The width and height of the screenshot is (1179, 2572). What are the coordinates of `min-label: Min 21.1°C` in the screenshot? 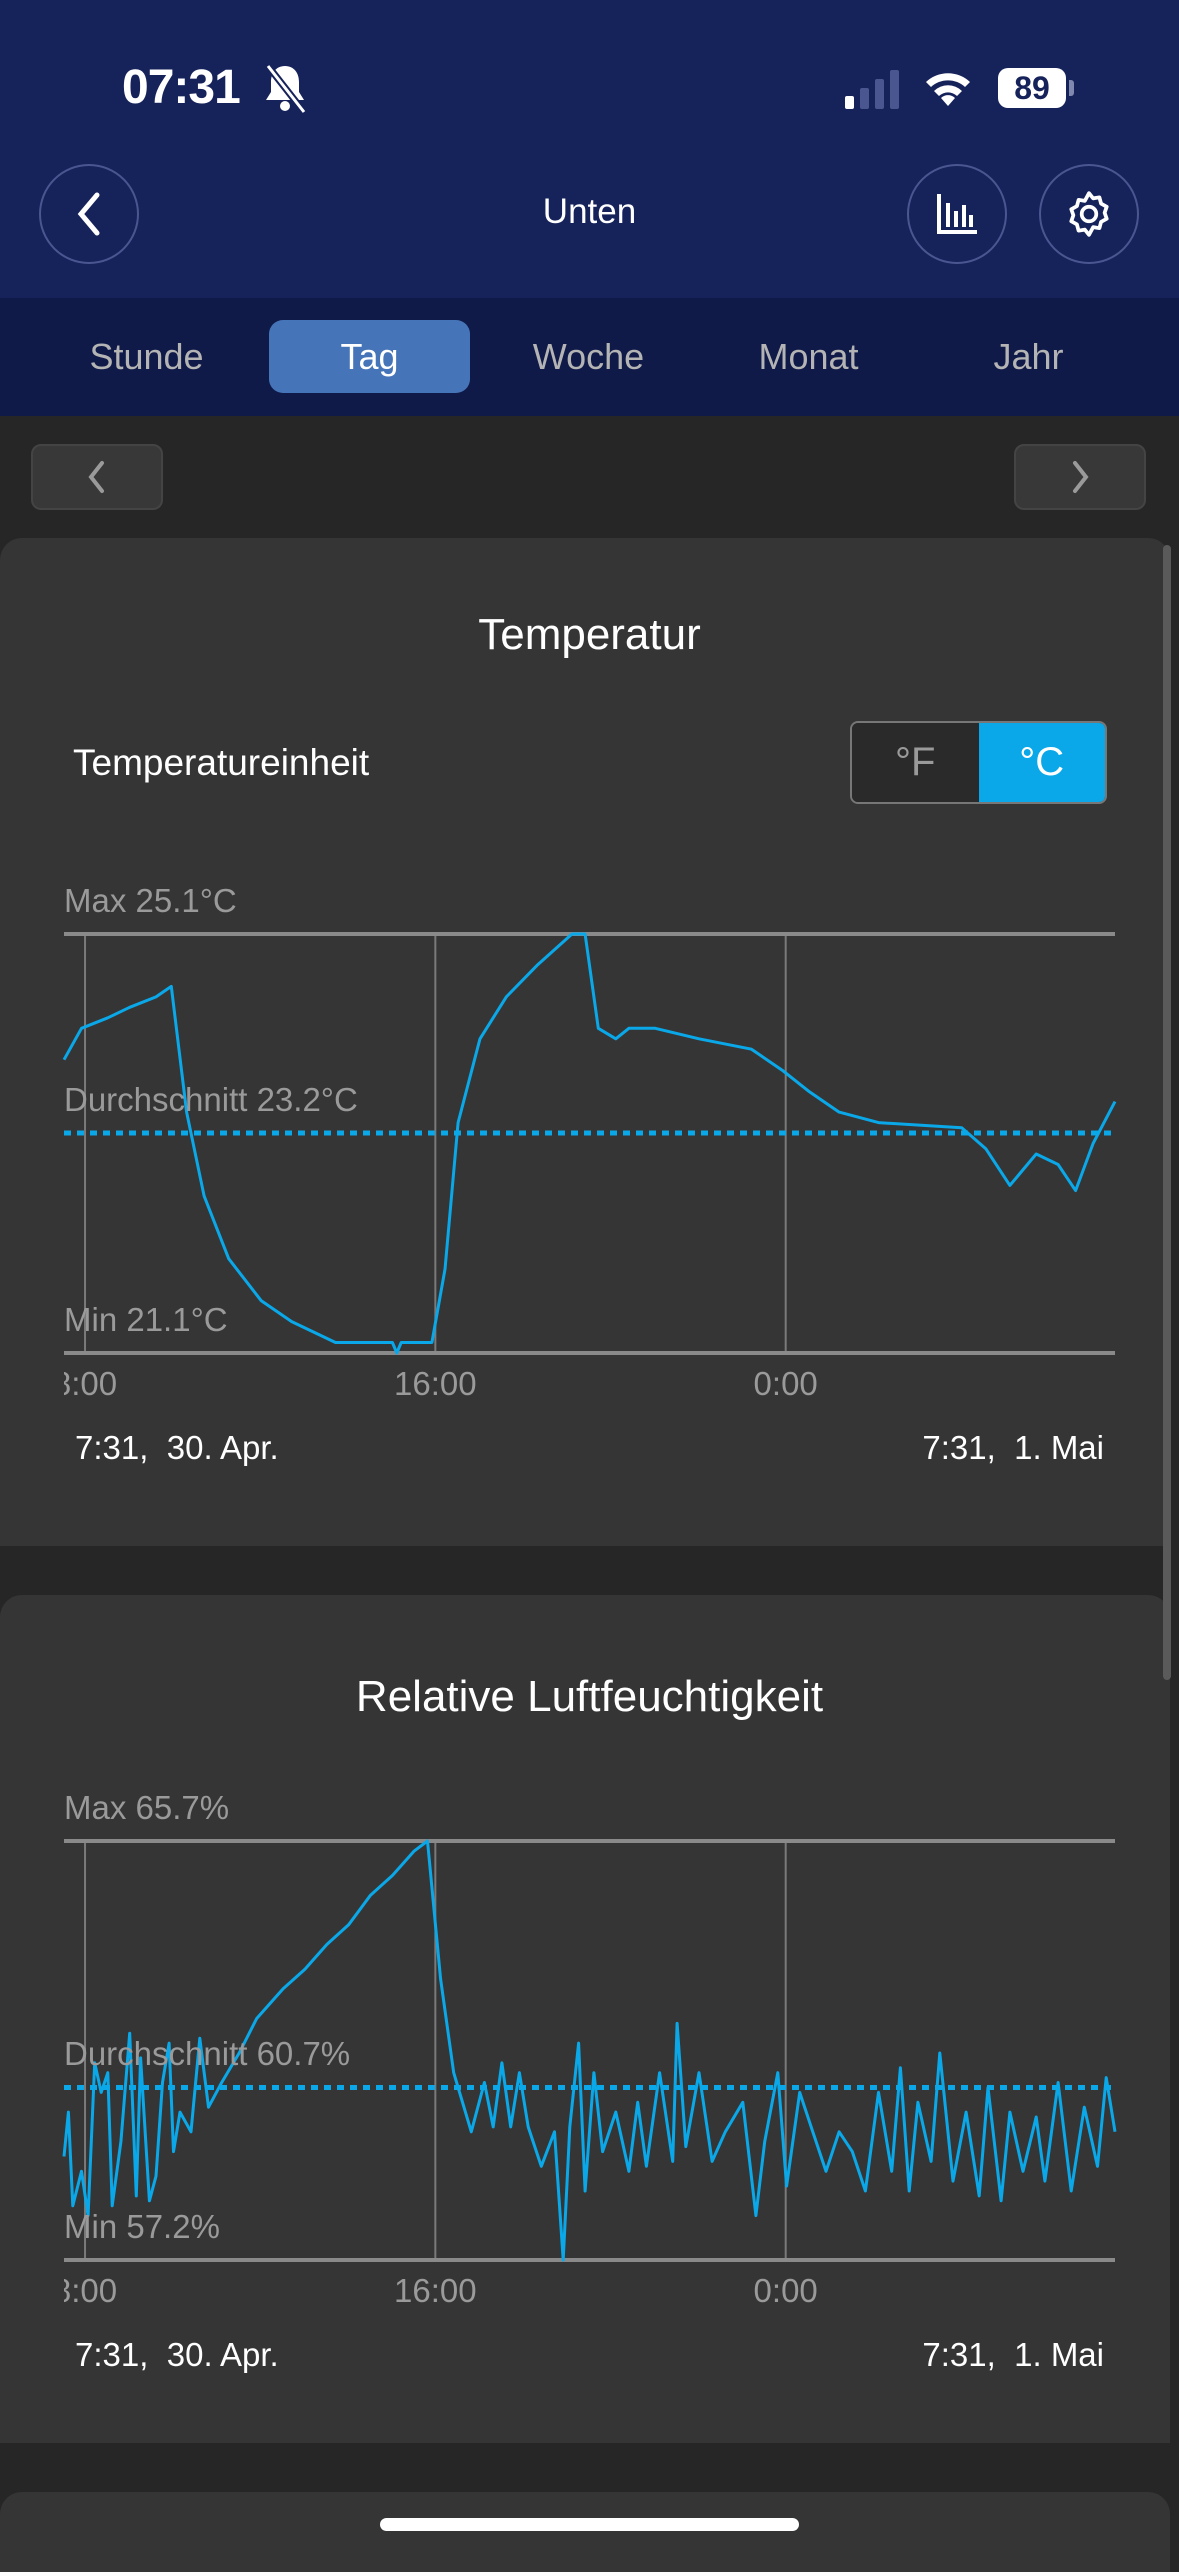 It's located at (146, 1319).